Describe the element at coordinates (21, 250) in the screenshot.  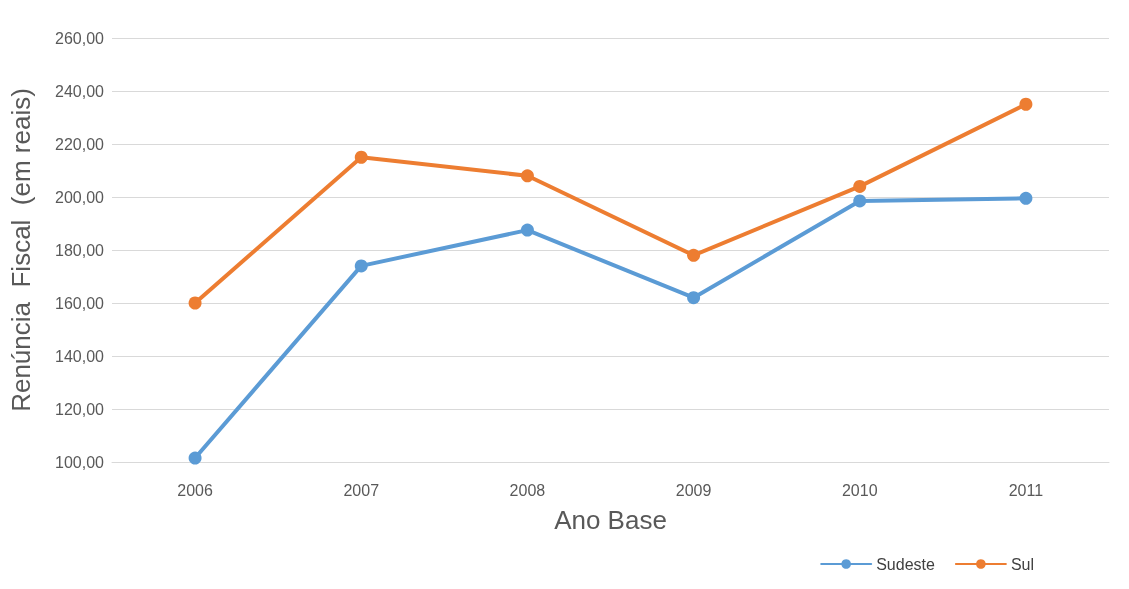
I see `y-axis-title: Renúncia Fiscal (em reais)` at that location.